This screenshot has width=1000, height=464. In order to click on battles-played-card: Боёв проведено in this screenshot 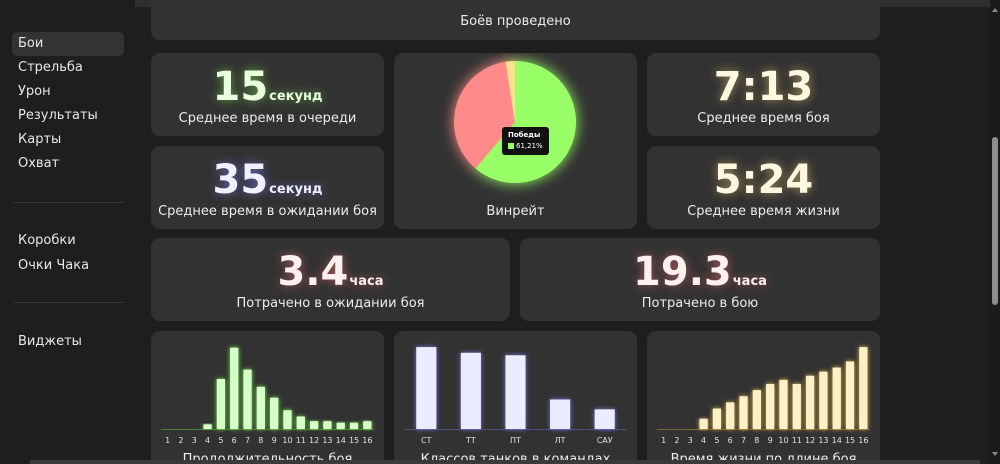, I will do `click(515, 20)`.